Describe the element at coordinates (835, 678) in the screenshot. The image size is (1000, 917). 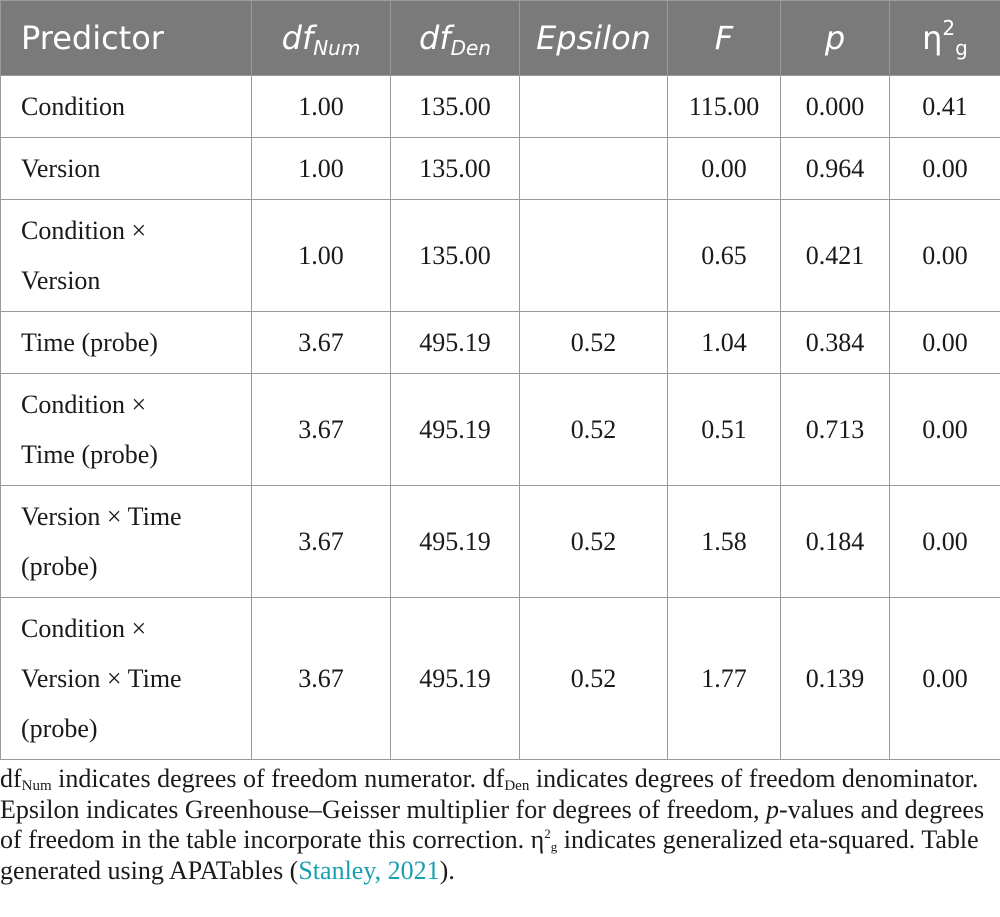
I see `cell-p: 0.139` at that location.